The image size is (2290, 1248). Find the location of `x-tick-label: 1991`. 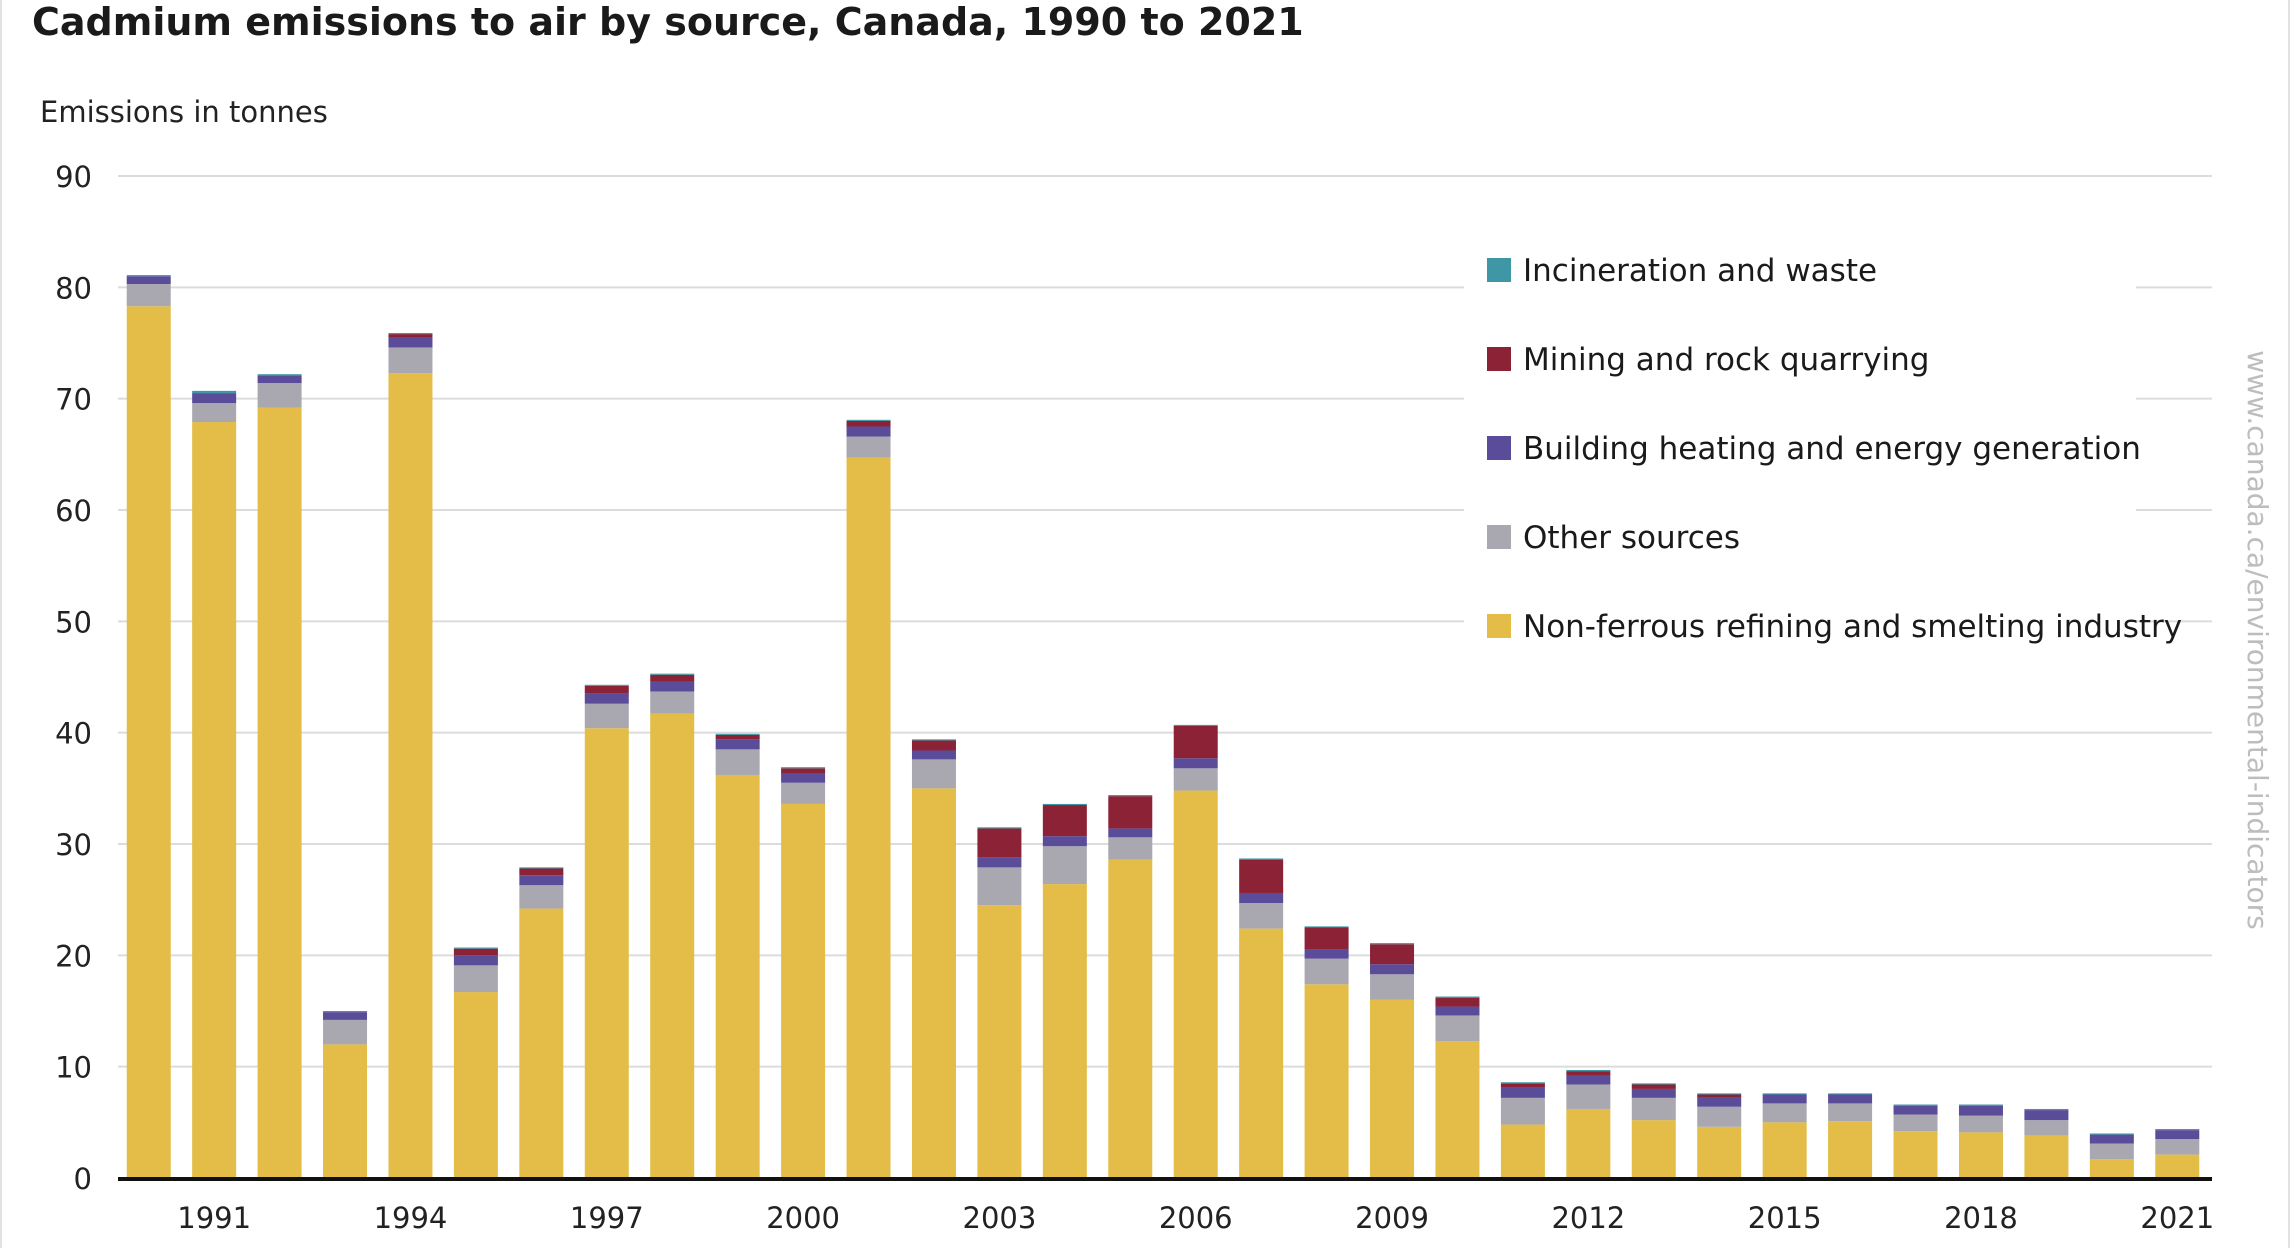

x-tick-label: 1991 is located at coordinates (214, 1218).